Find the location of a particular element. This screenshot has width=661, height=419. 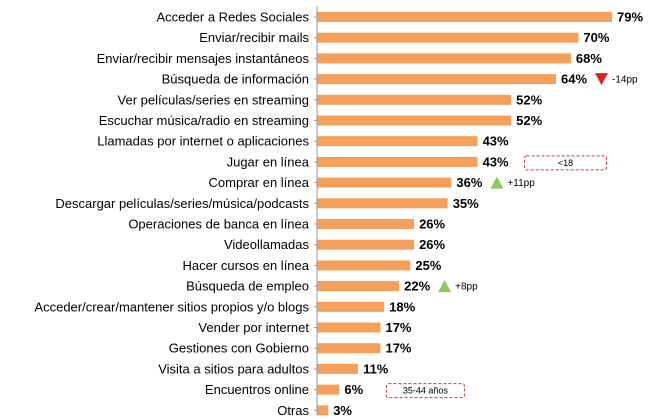

change-annotation: +11pp is located at coordinates (521, 183).